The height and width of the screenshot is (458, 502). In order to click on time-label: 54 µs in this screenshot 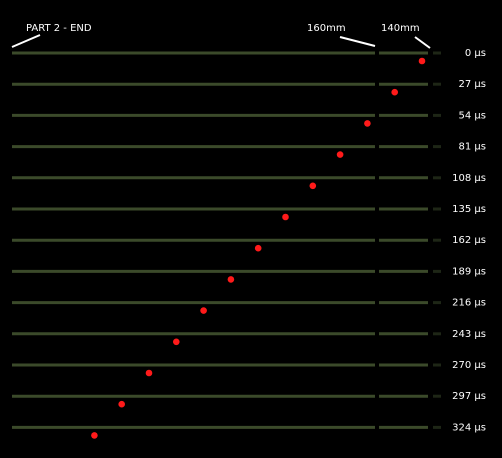, I will do `click(472, 115)`.